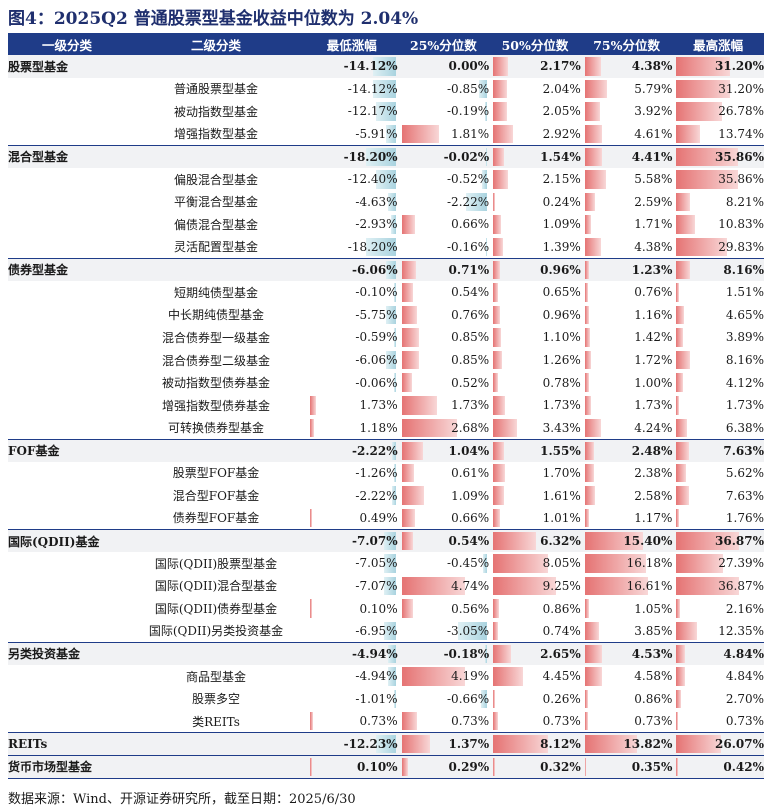 The width and height of the screenshot is (774, 812). What do you see at coordinates (215, 383) in the screenshot?
I see `level2-category: 被动指数型债券基金` at bounding box center [215, 383].